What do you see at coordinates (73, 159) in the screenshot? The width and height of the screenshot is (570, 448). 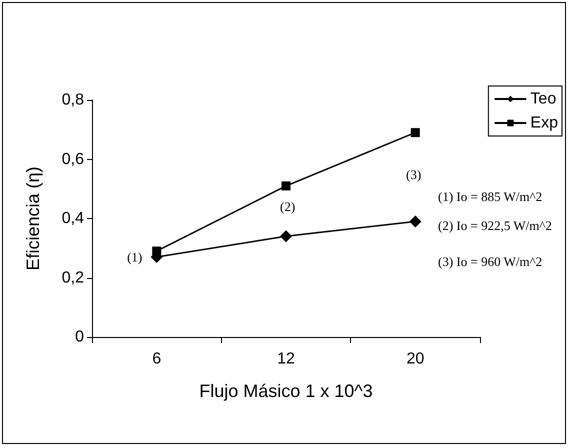 I see `y-tick-label: 0,6` at bounding box center [73, 159].